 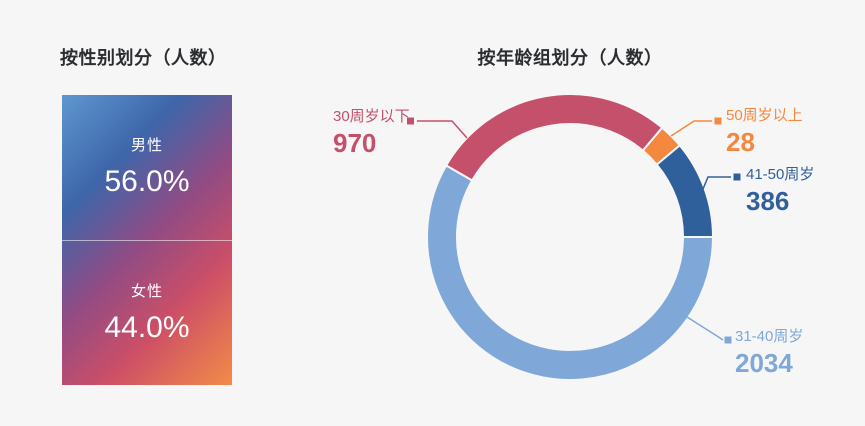 I want to click on callout-under-30-label: 30周岁以下, so click(x=371, y=116).